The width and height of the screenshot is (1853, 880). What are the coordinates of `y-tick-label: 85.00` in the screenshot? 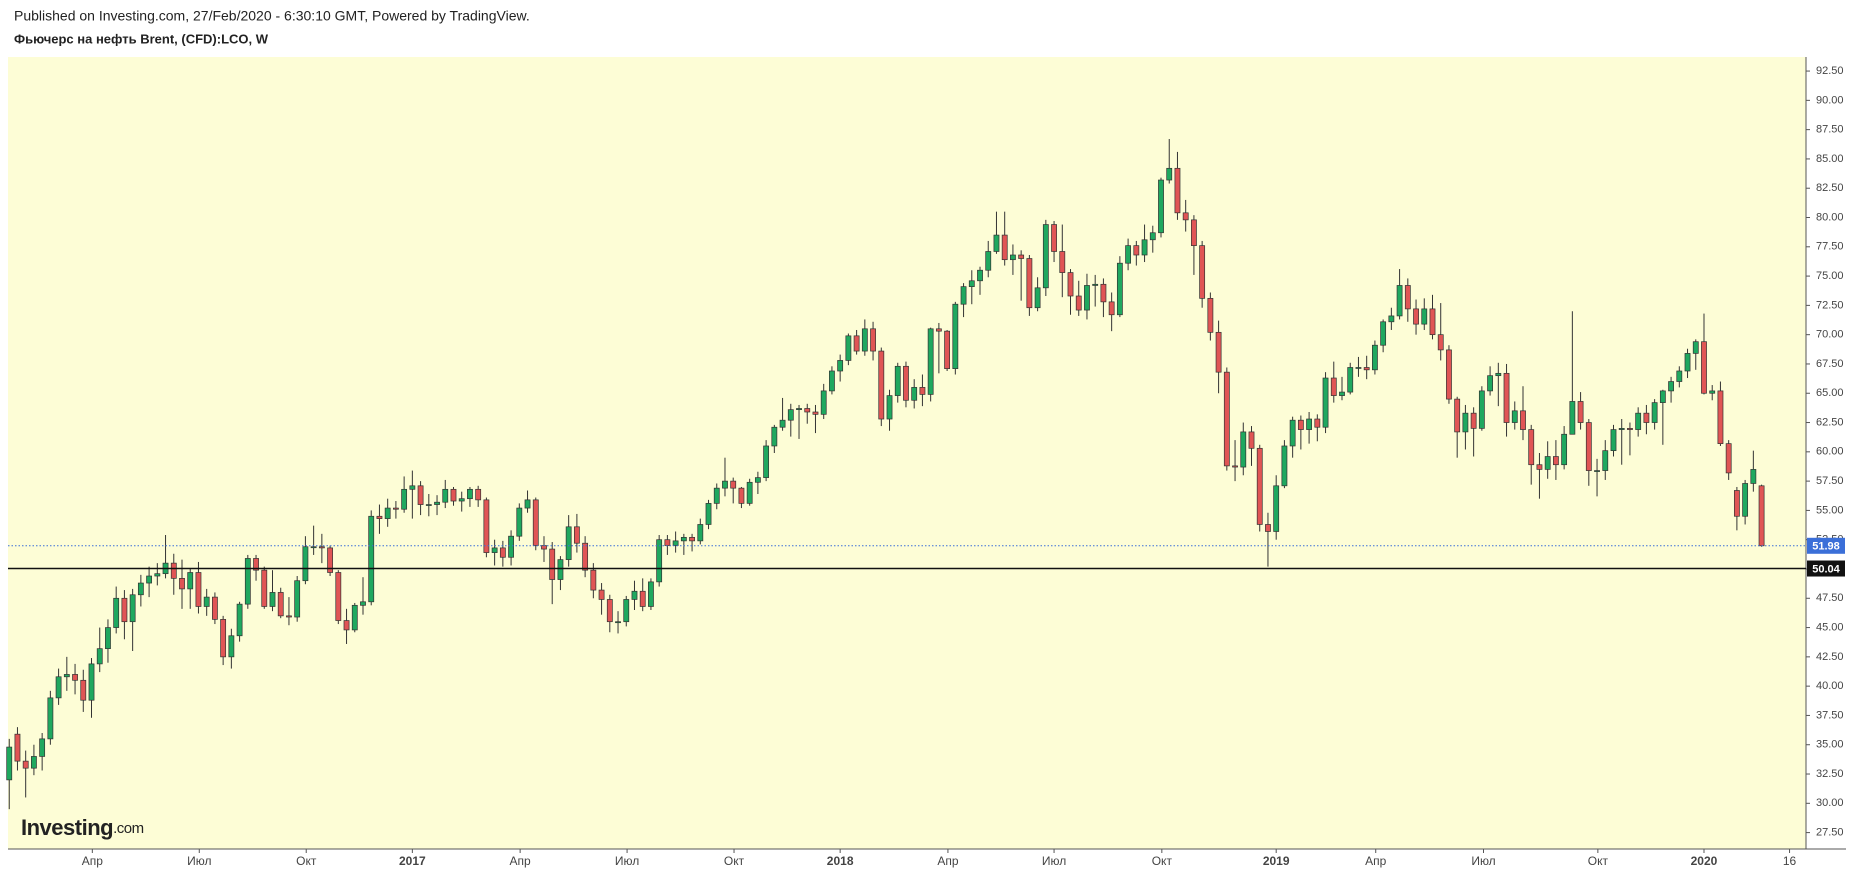 It's located at (1830, 159).